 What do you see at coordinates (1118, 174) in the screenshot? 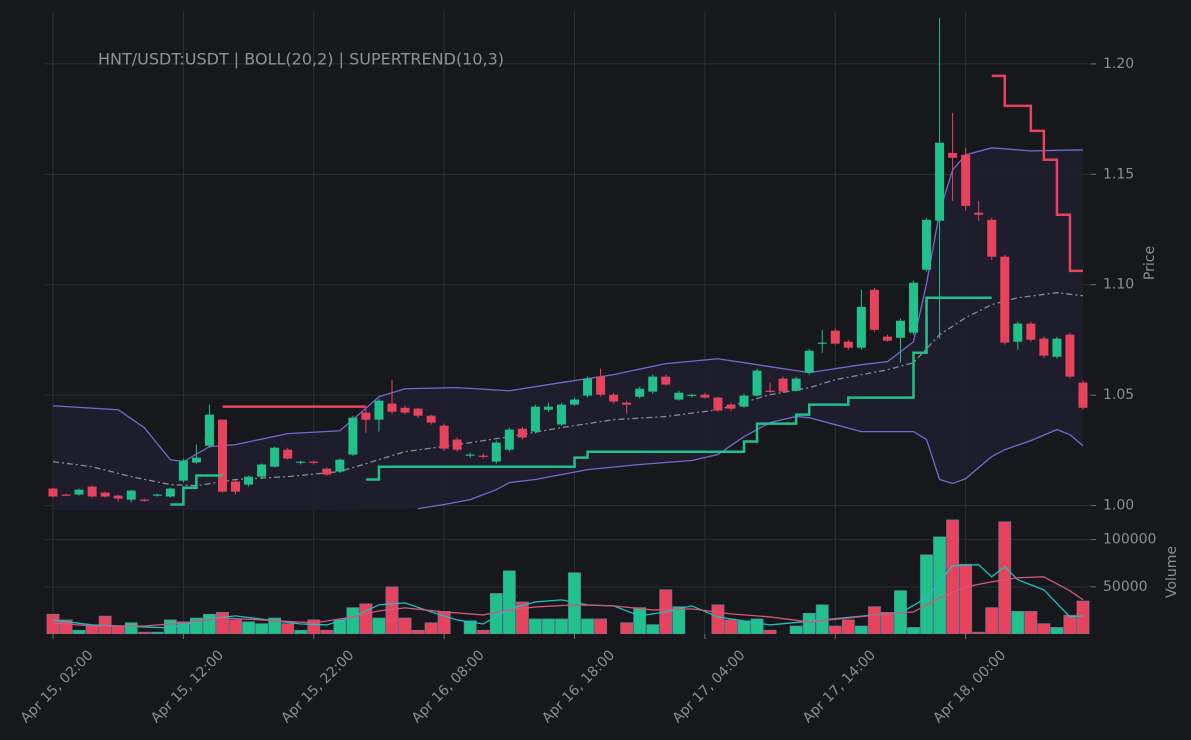
I see `y-tick-label: 1.15` at bounding box center [1118, 174].